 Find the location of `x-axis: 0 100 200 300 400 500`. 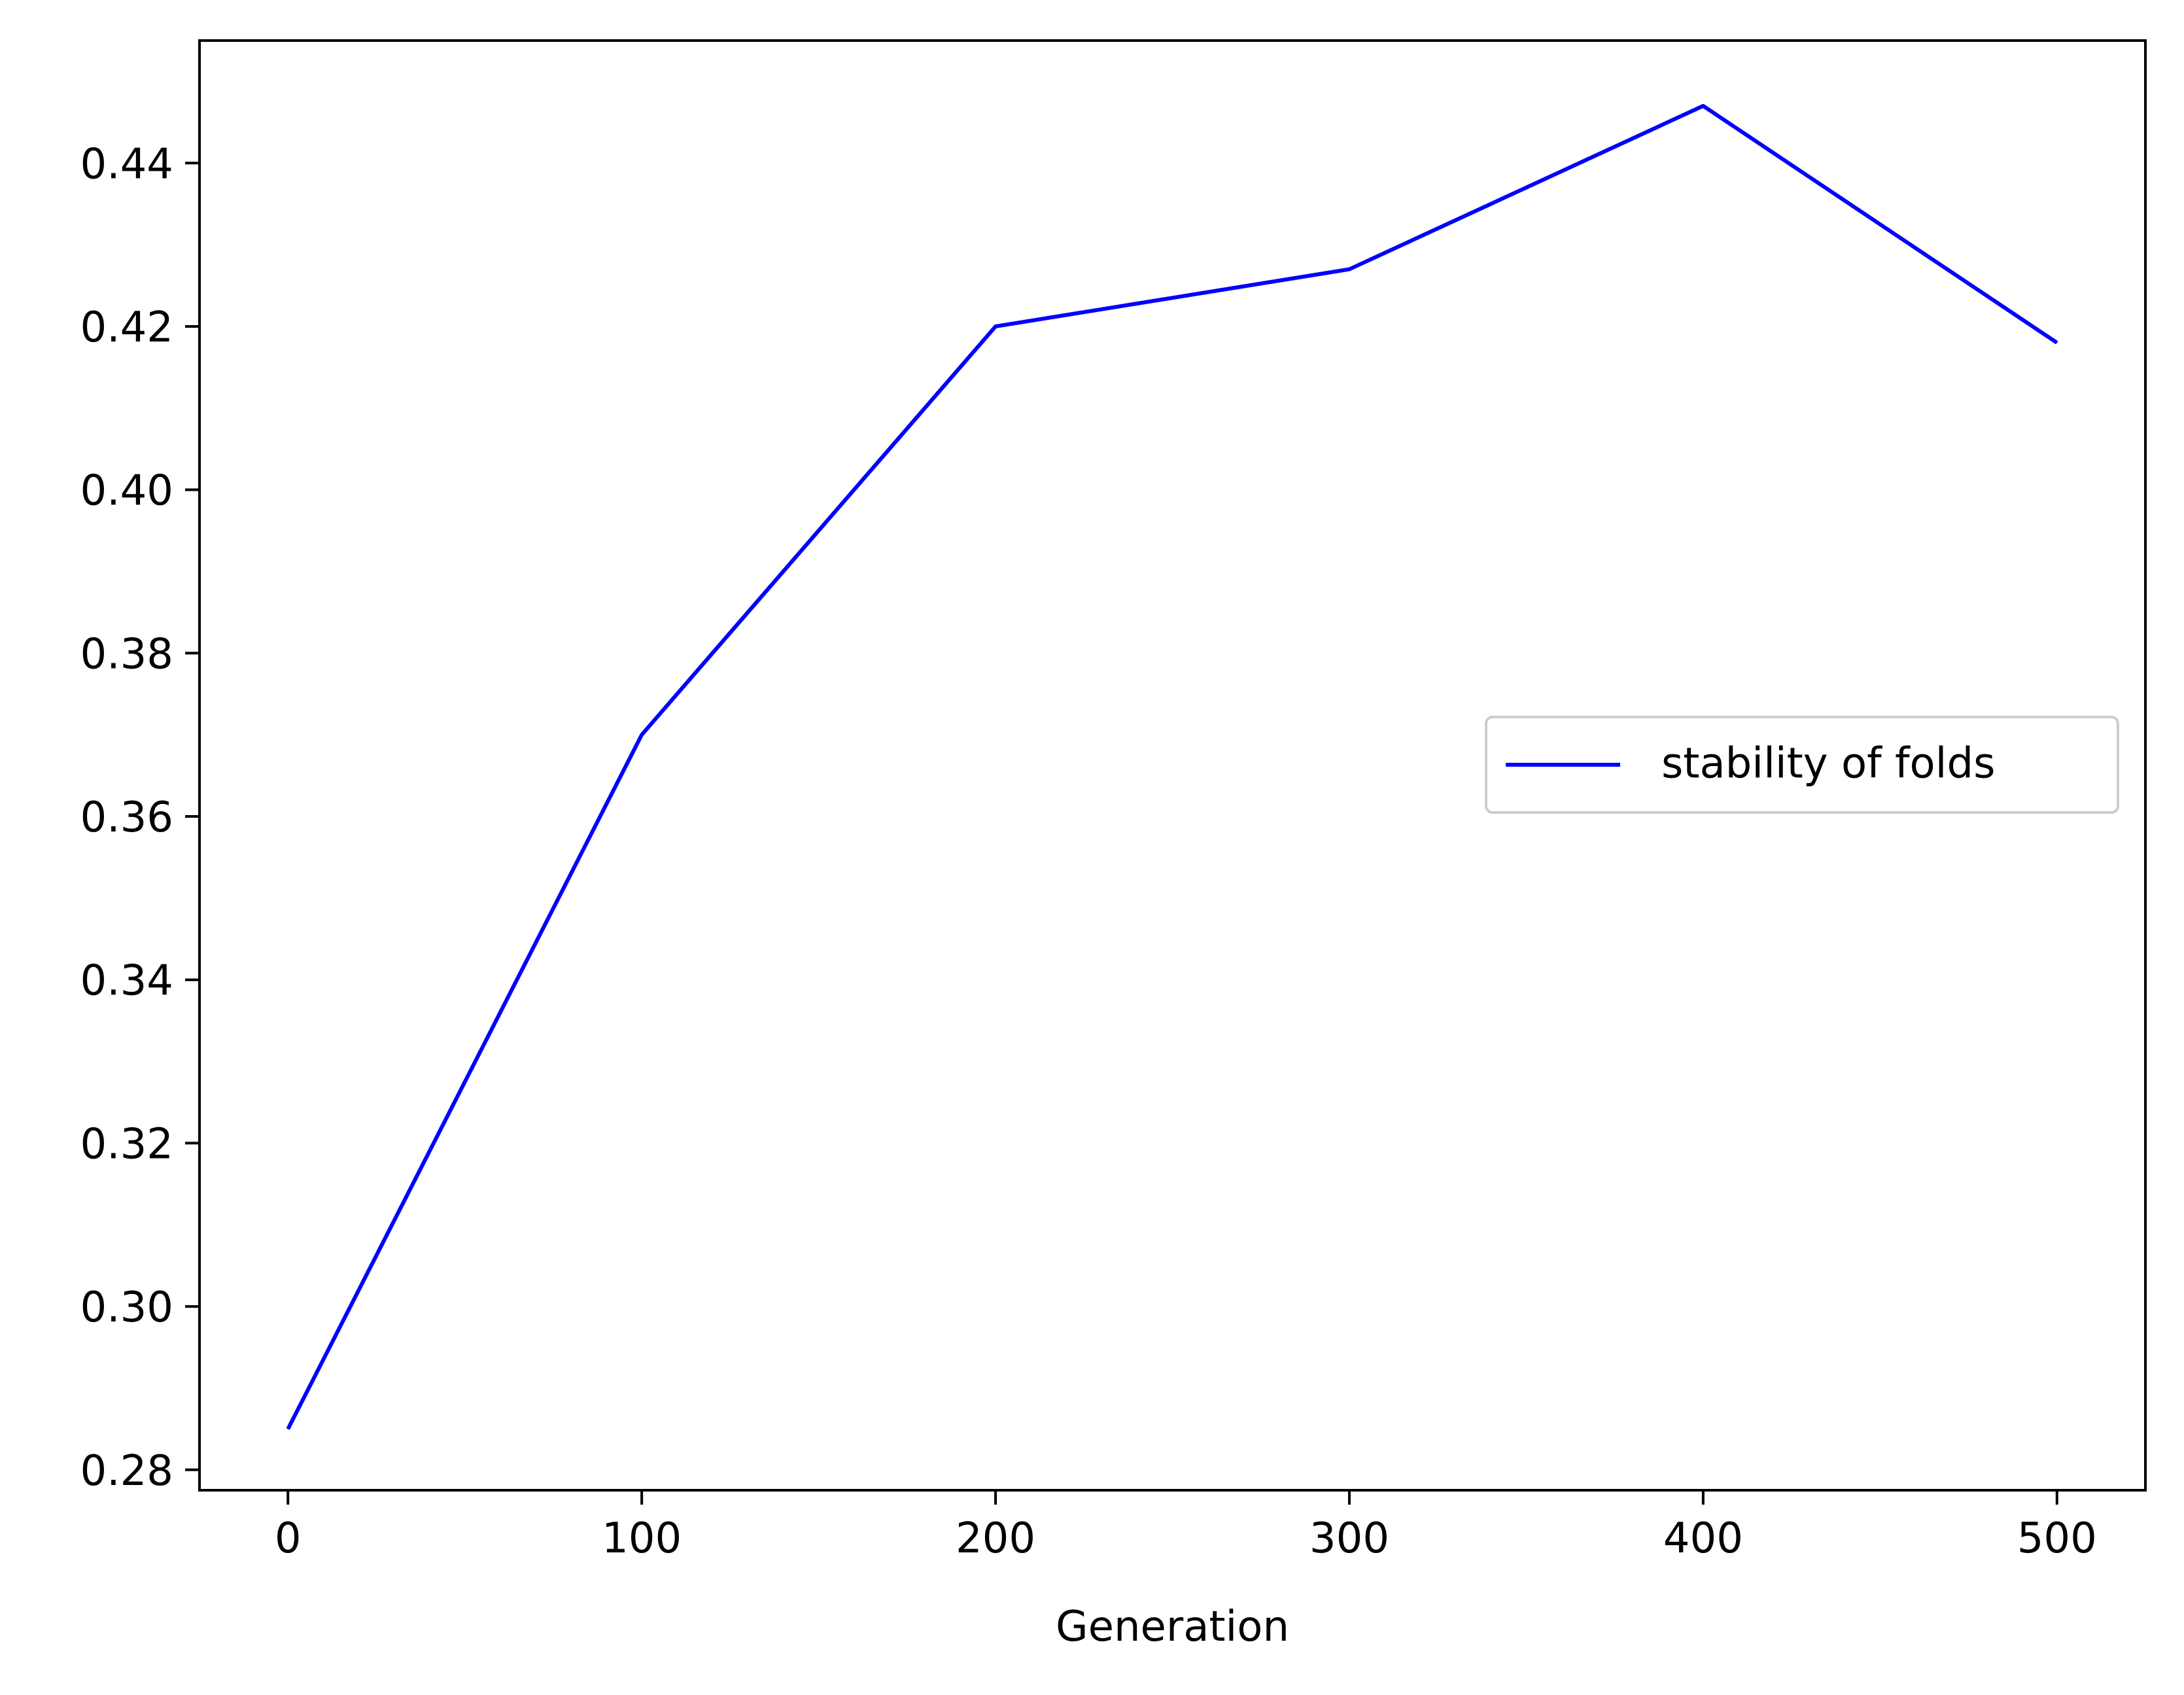

x-axis: 0 100 200 300 400 500 is located at coordinates (1186, 1526).